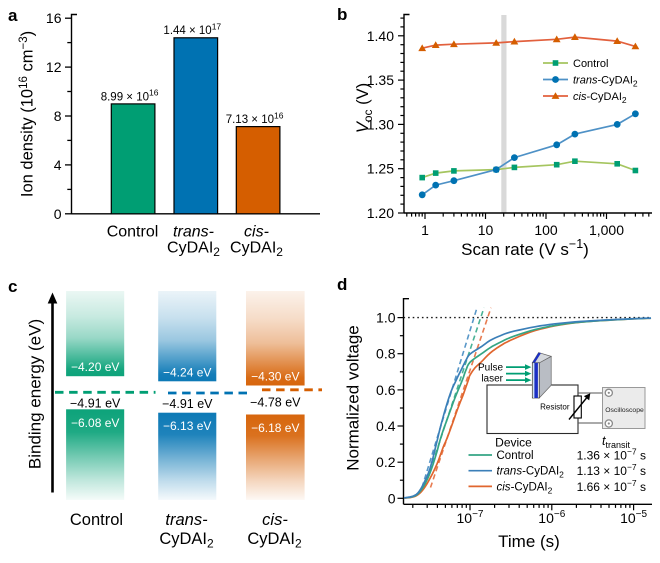 This screenshot has width=660, height=563. I want to click on svg-text: Oscilloscope, so click(624, 410).